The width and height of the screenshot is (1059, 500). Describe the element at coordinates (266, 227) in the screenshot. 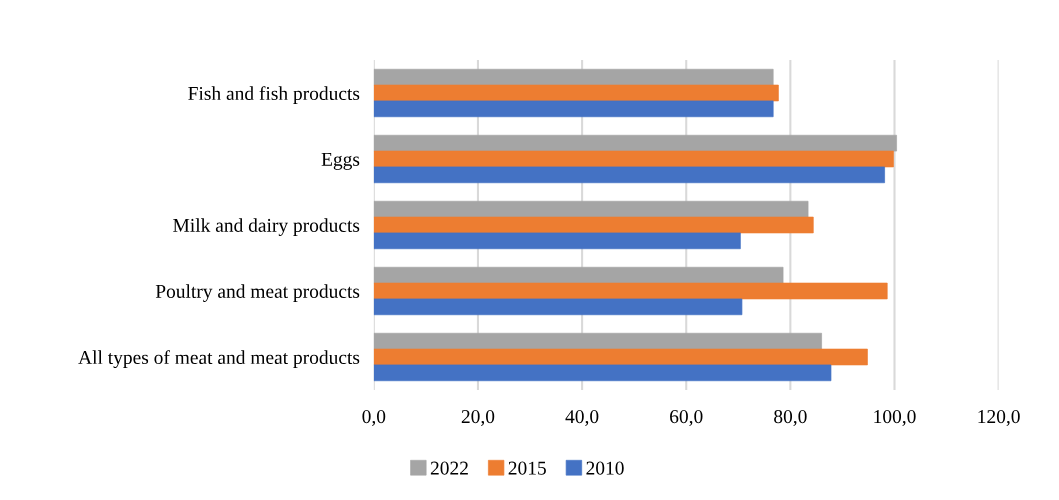

I see `y-tick-label: Milk and dairy products` at that location.